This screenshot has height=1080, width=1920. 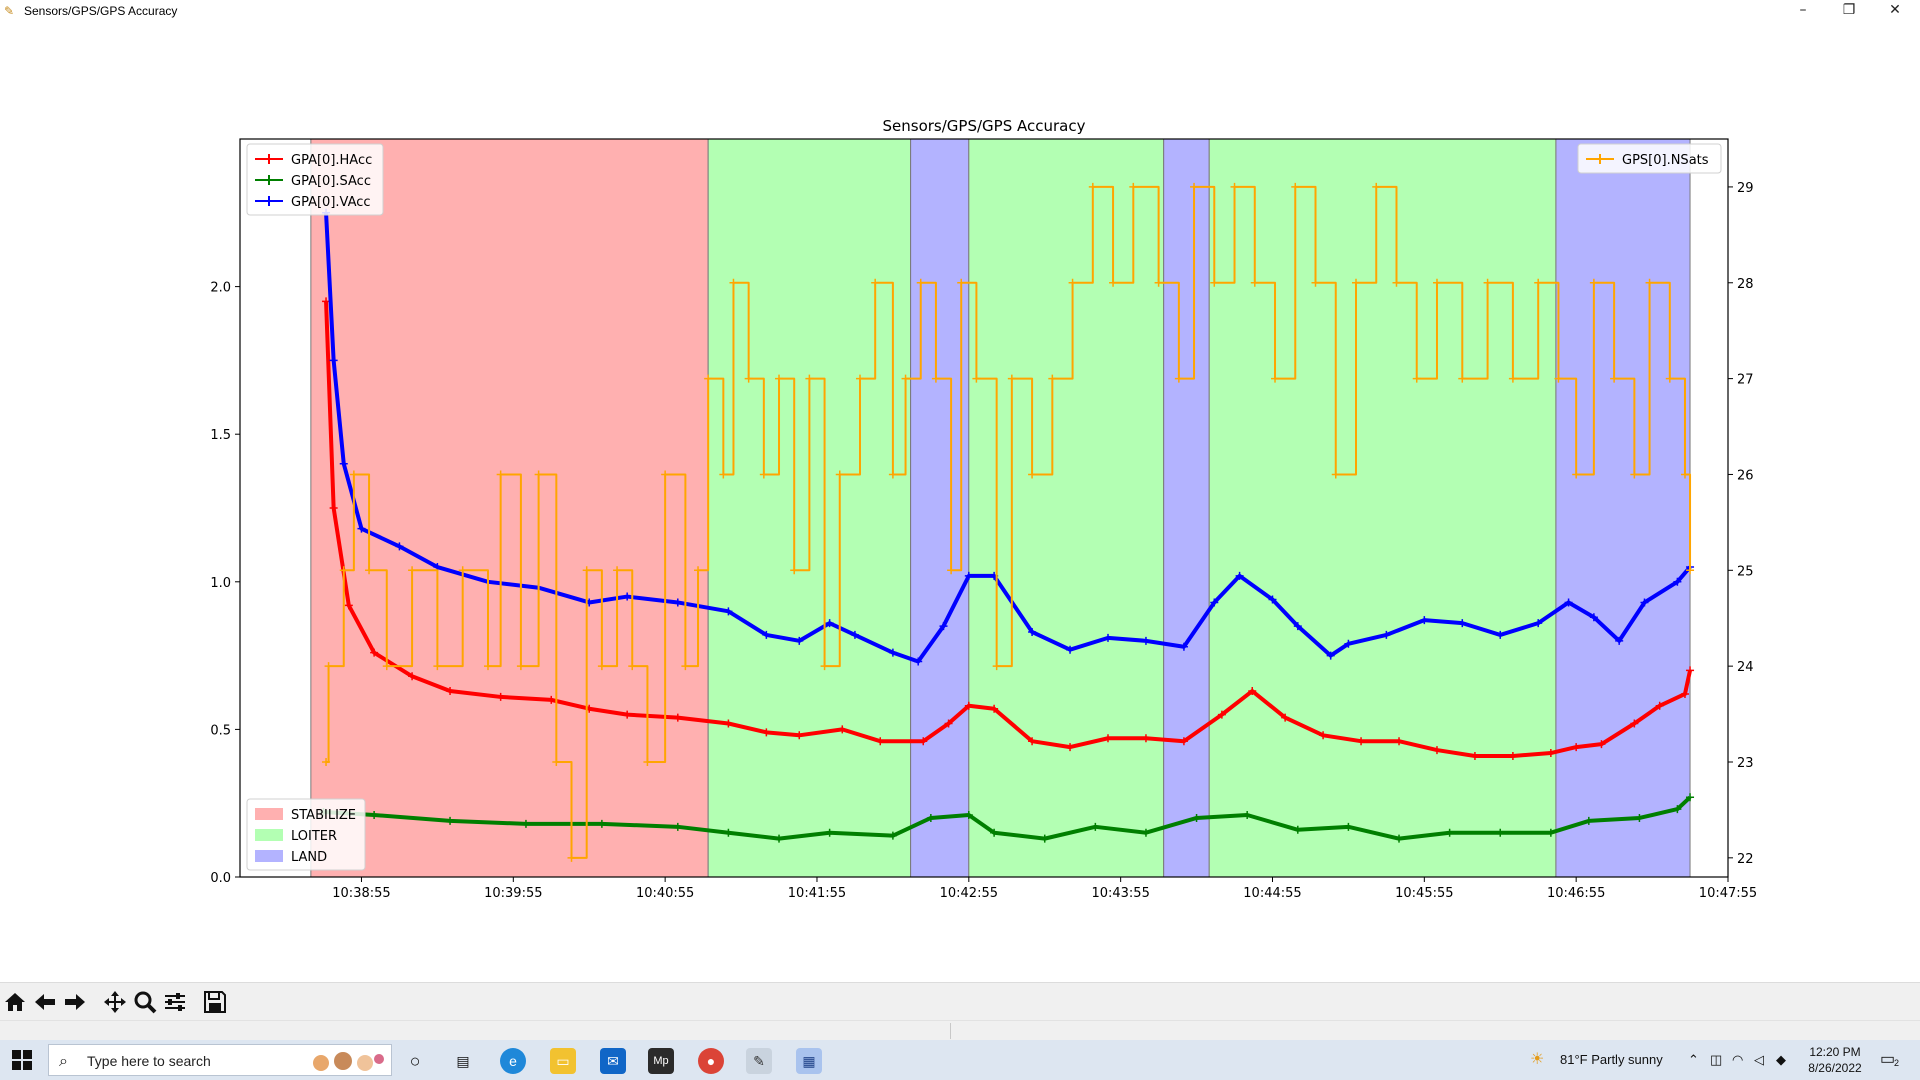 I want to click on notification-icon: ▭, so click(x=1888, y=1059).